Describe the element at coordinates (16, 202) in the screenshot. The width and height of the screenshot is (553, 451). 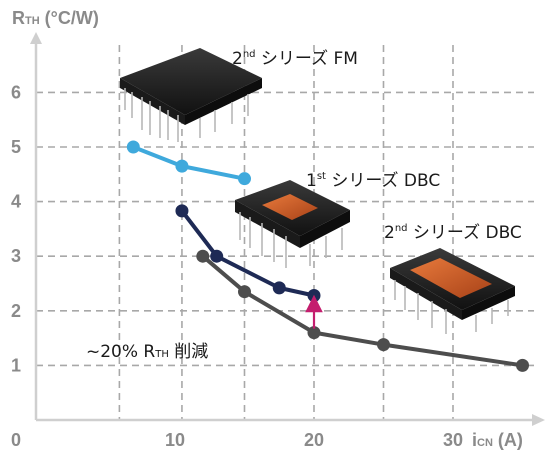
I see `y-tick-label: 4` at that location.